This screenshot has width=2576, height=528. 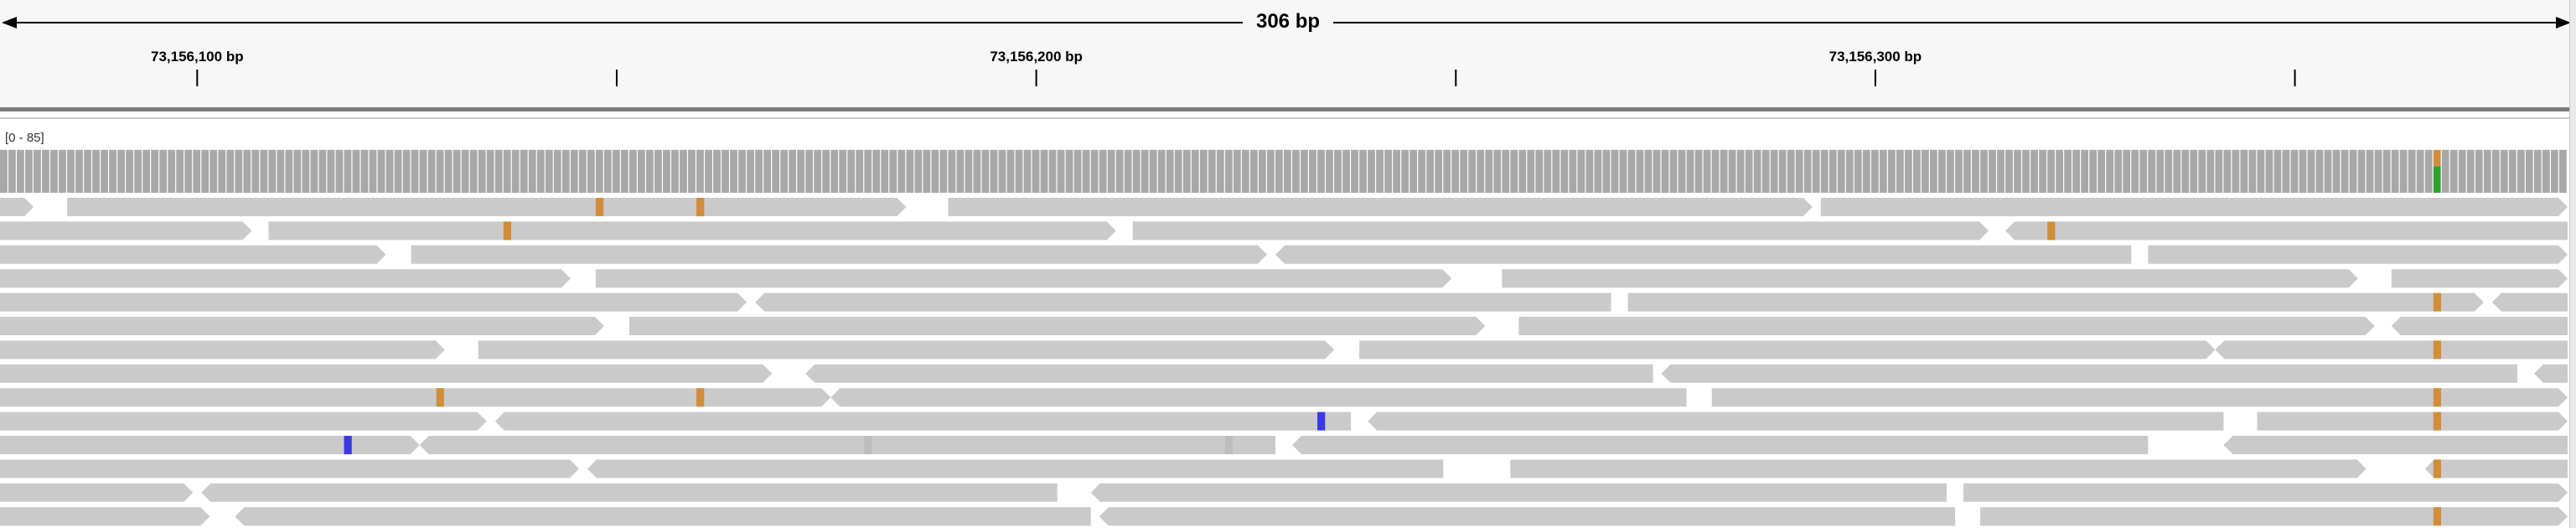 I want to click on ruler-tick-label: 73,156,100 bp, so click(x=197, y=57).